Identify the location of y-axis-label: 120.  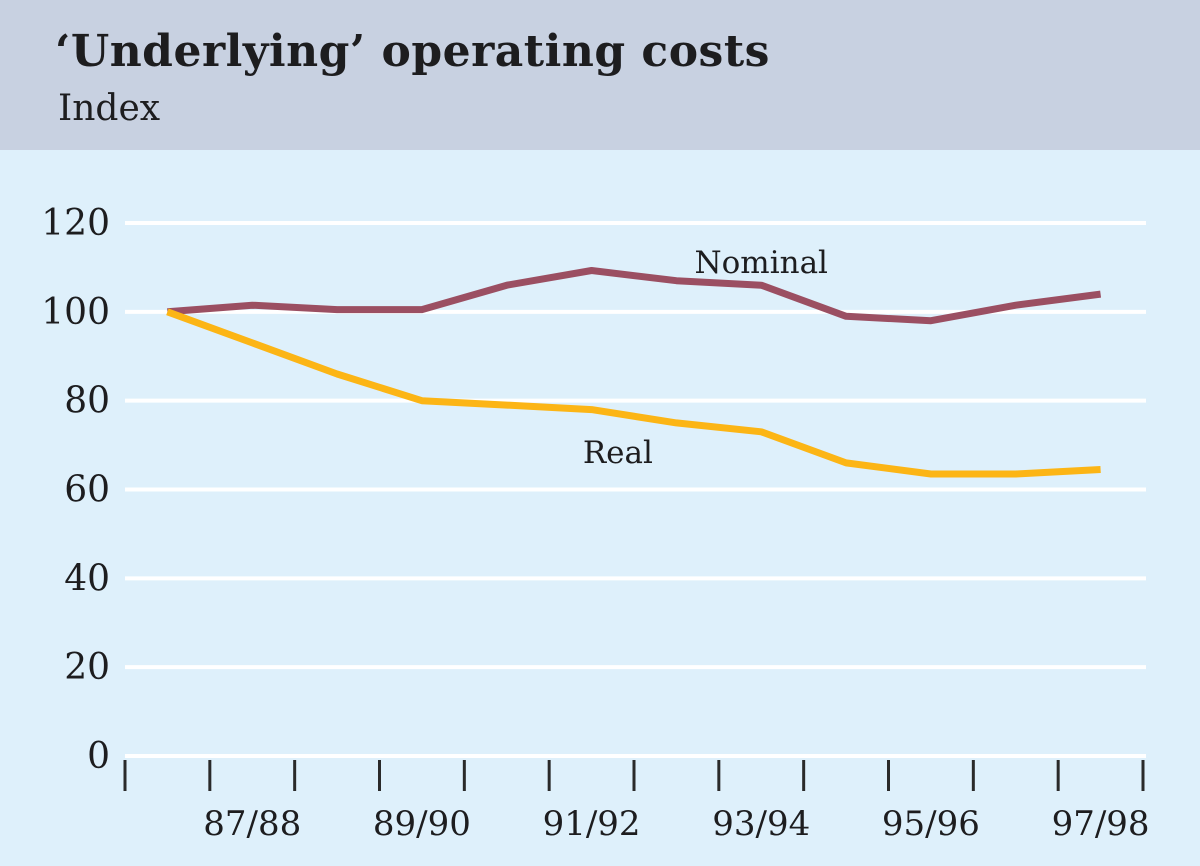
(75, 223).